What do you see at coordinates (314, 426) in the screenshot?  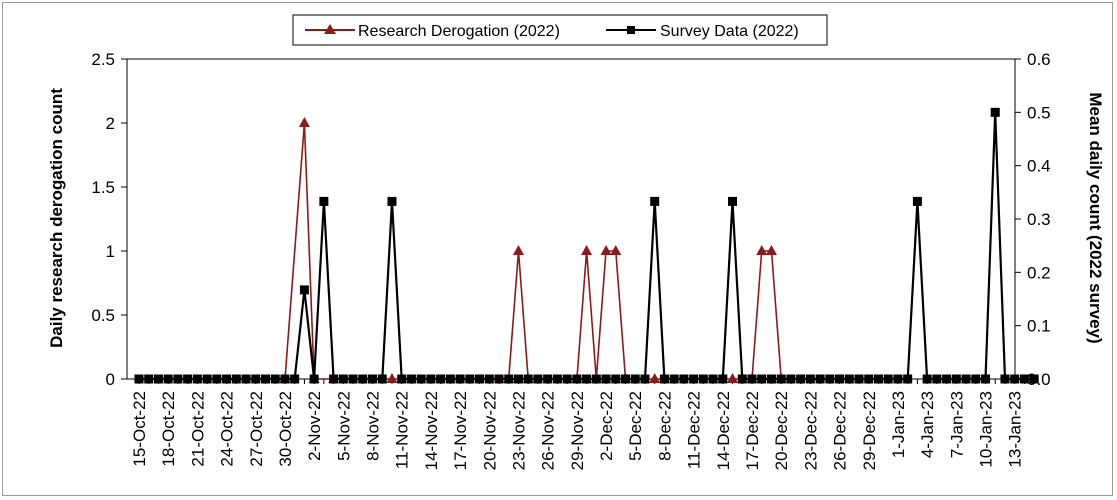 I see `x-tick-label: 2-Nov-22` at bounding box center [314, 426].